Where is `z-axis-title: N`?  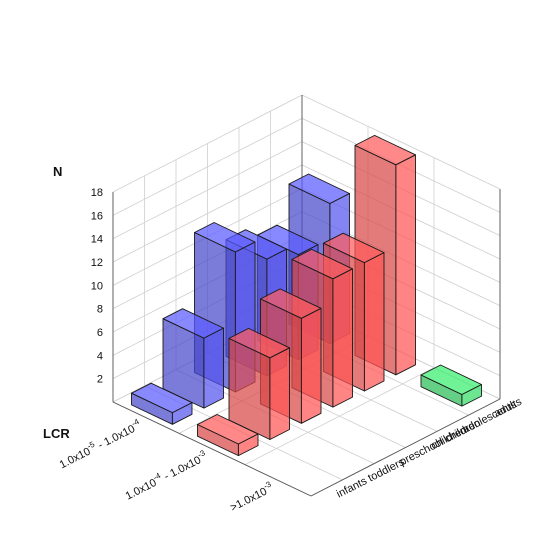
z-axis-title: N is located at coordinates (57, 171).